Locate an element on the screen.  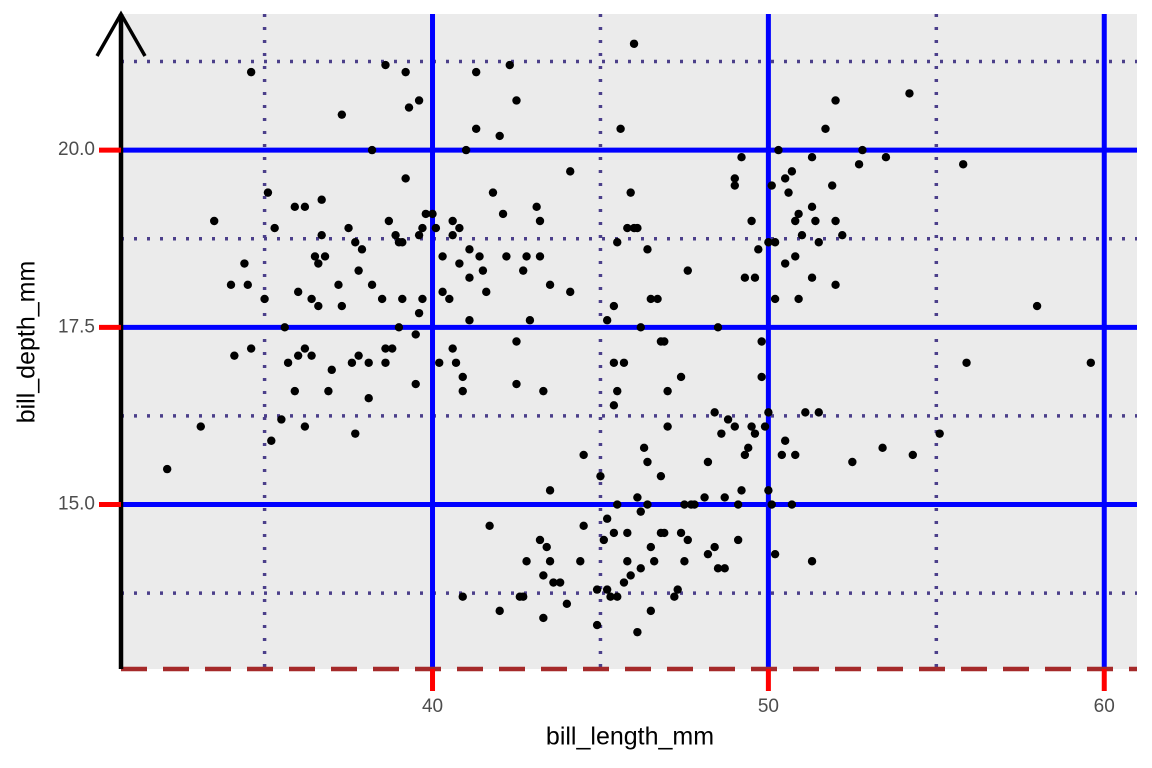
x-axis-title: bill_length_mm is located at coordinates (630, 737).